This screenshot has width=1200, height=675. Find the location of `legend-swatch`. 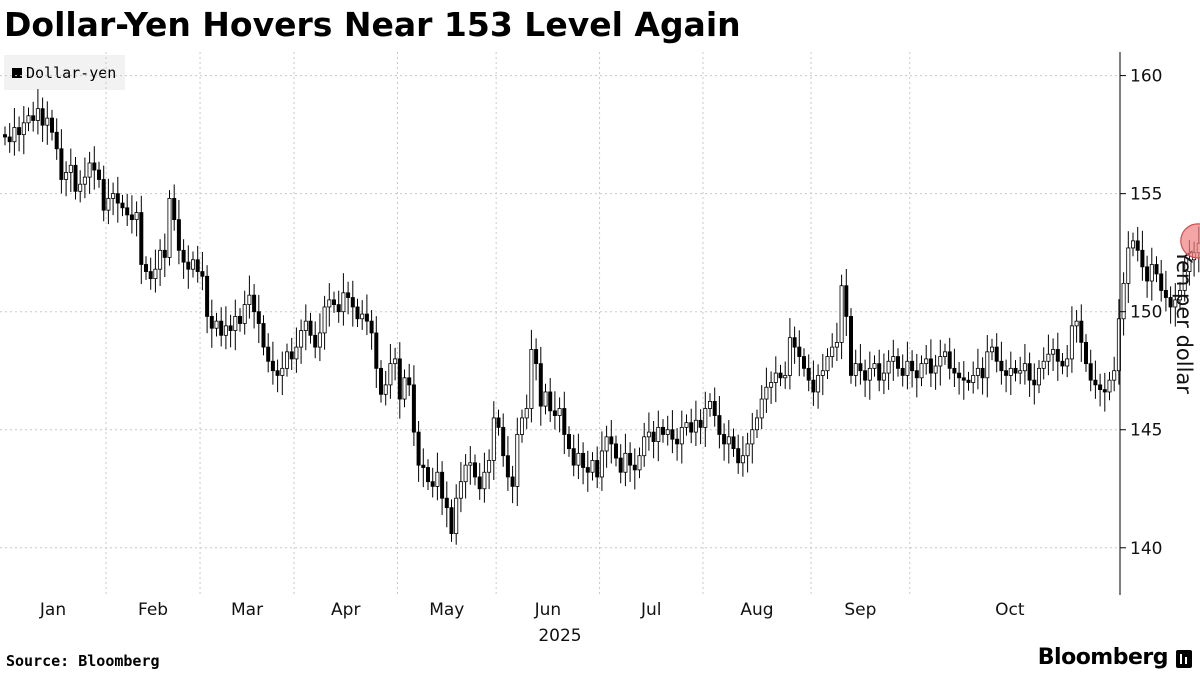

legend-swatch is located at coordinates (17, 72).